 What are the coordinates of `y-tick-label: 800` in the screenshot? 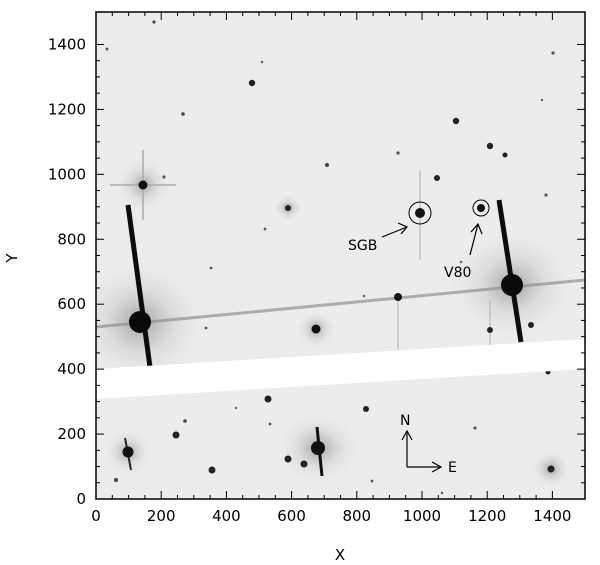 It's located at (71, 239).